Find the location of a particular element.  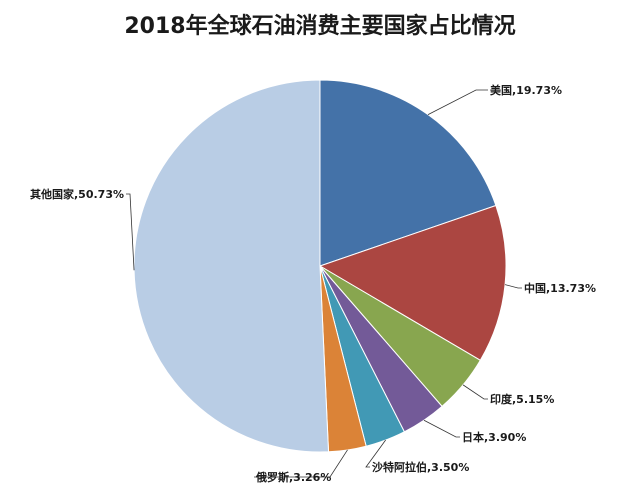

slice-russia-leader-line is located at coordinates (301, 463).